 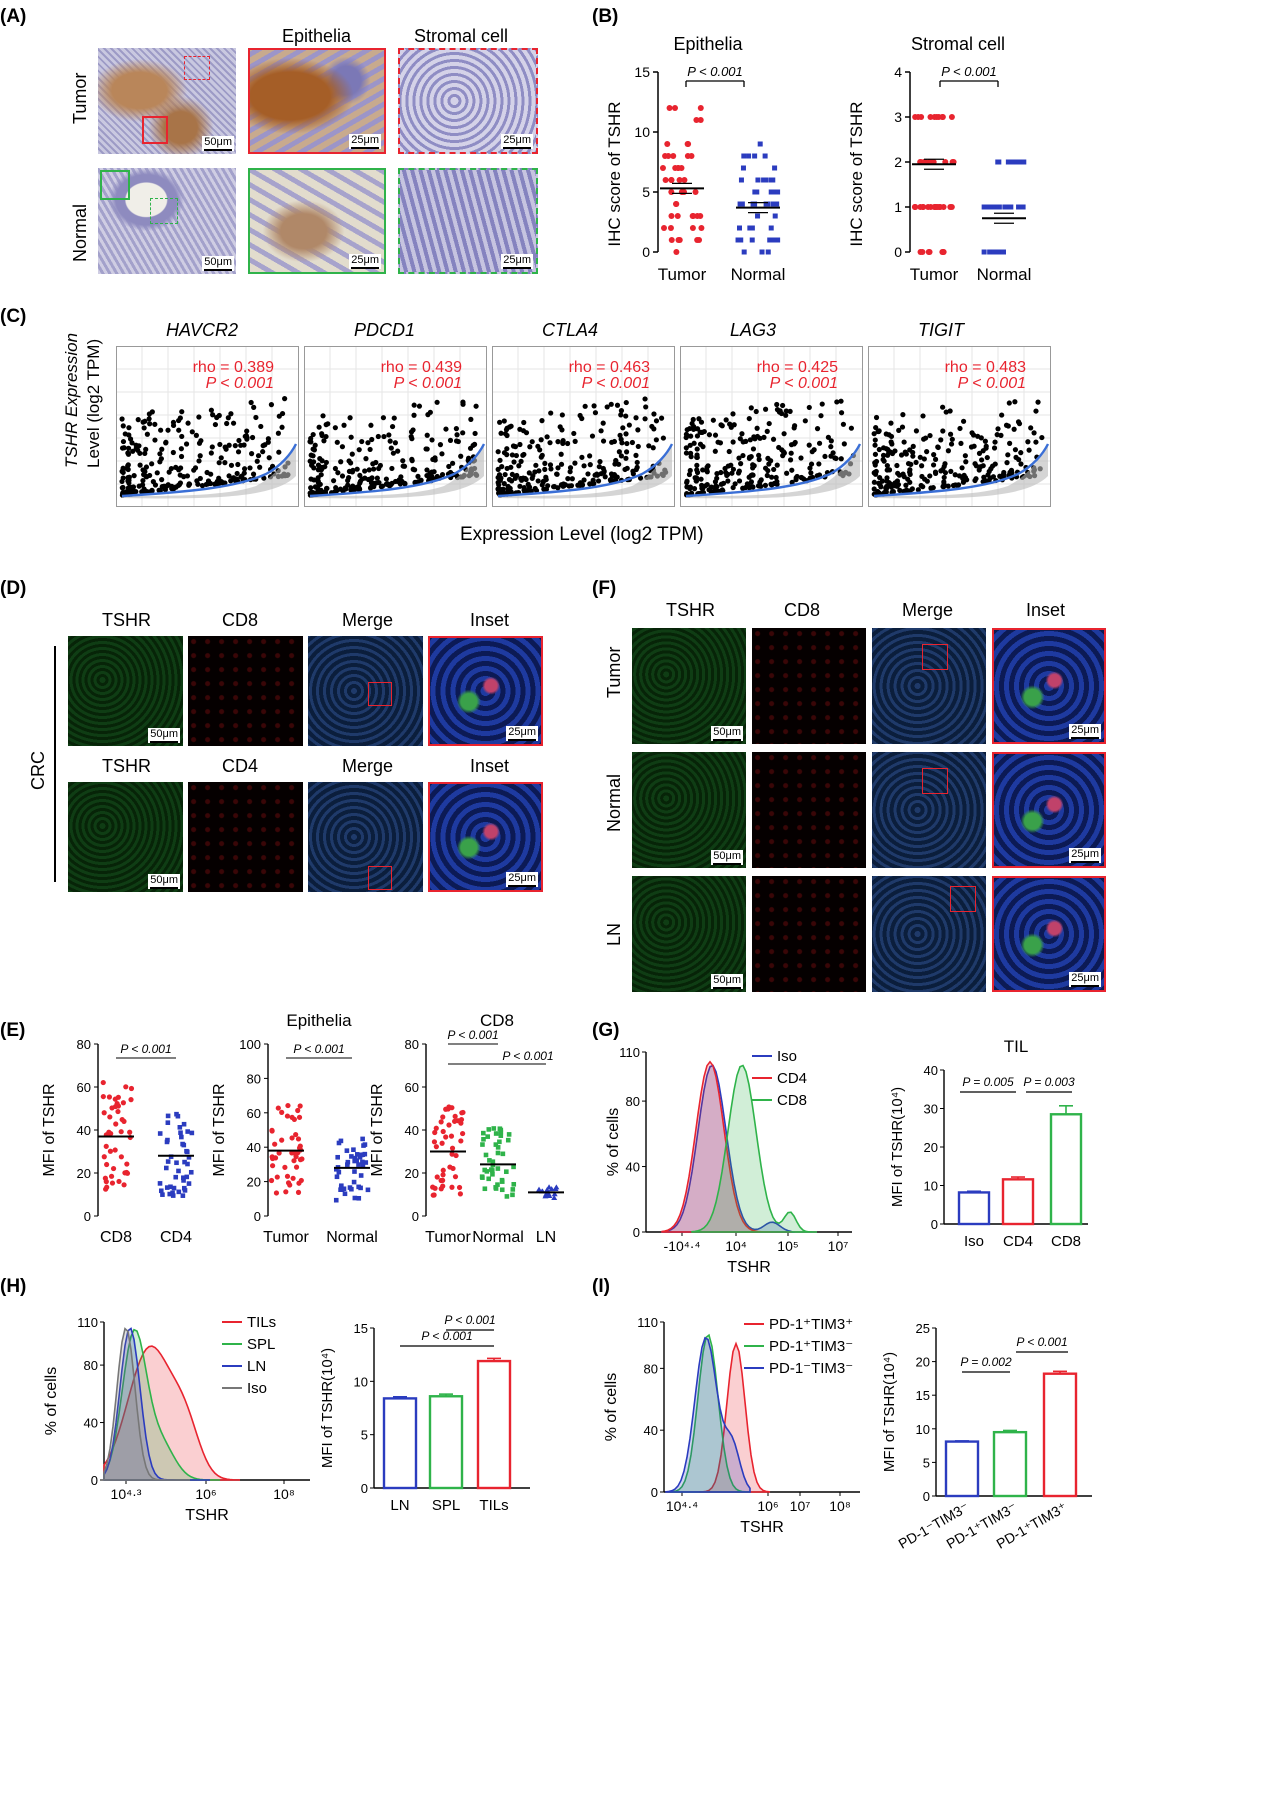 I want to click on bar, so click(x=400, y=1443).